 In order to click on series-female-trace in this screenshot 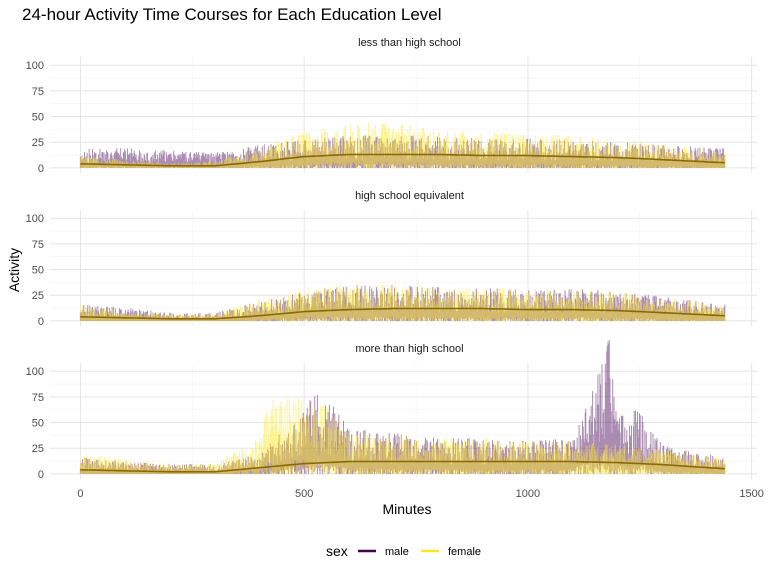, I will do `click(402, 145)`.